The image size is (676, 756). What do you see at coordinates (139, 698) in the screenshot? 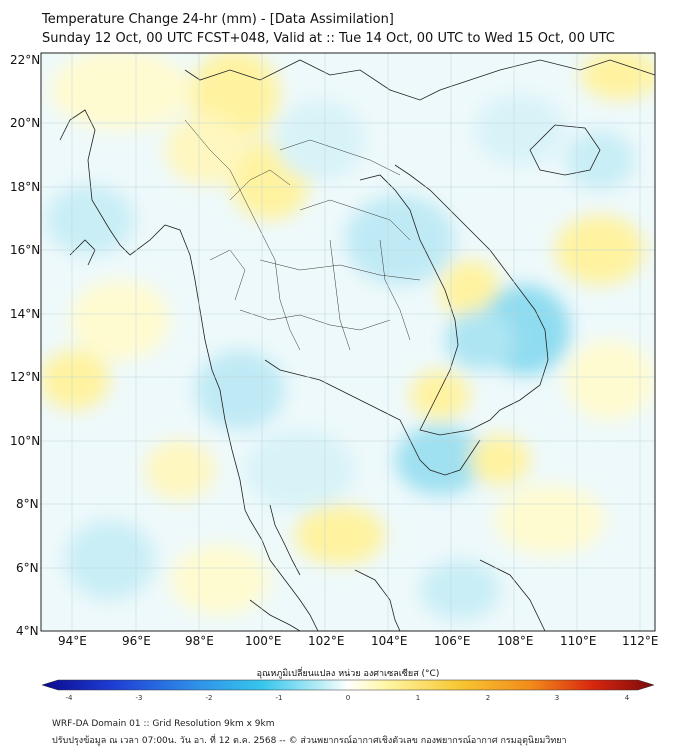
I see `colorbar-tick: -3` at bounding box center [139, 698].